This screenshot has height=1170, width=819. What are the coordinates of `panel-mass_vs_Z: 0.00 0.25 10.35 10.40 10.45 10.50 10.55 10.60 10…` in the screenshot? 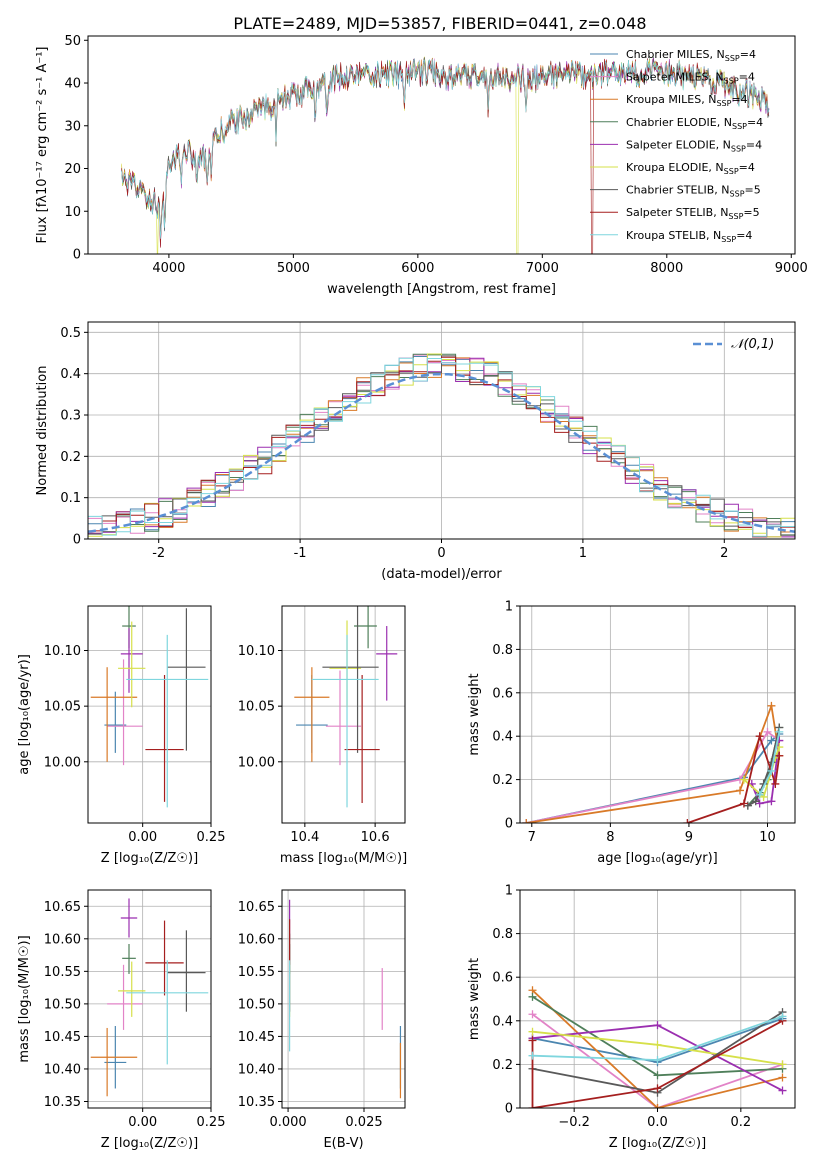 It's located at (121, 1020).